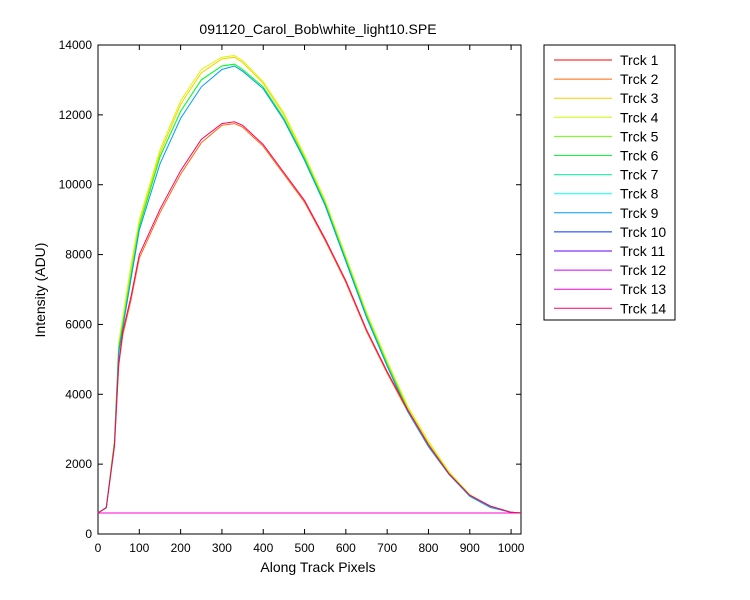 This screenshot has height=600, width=750. I want to click on legend-label-14: Trck 14, so click(643, 308).